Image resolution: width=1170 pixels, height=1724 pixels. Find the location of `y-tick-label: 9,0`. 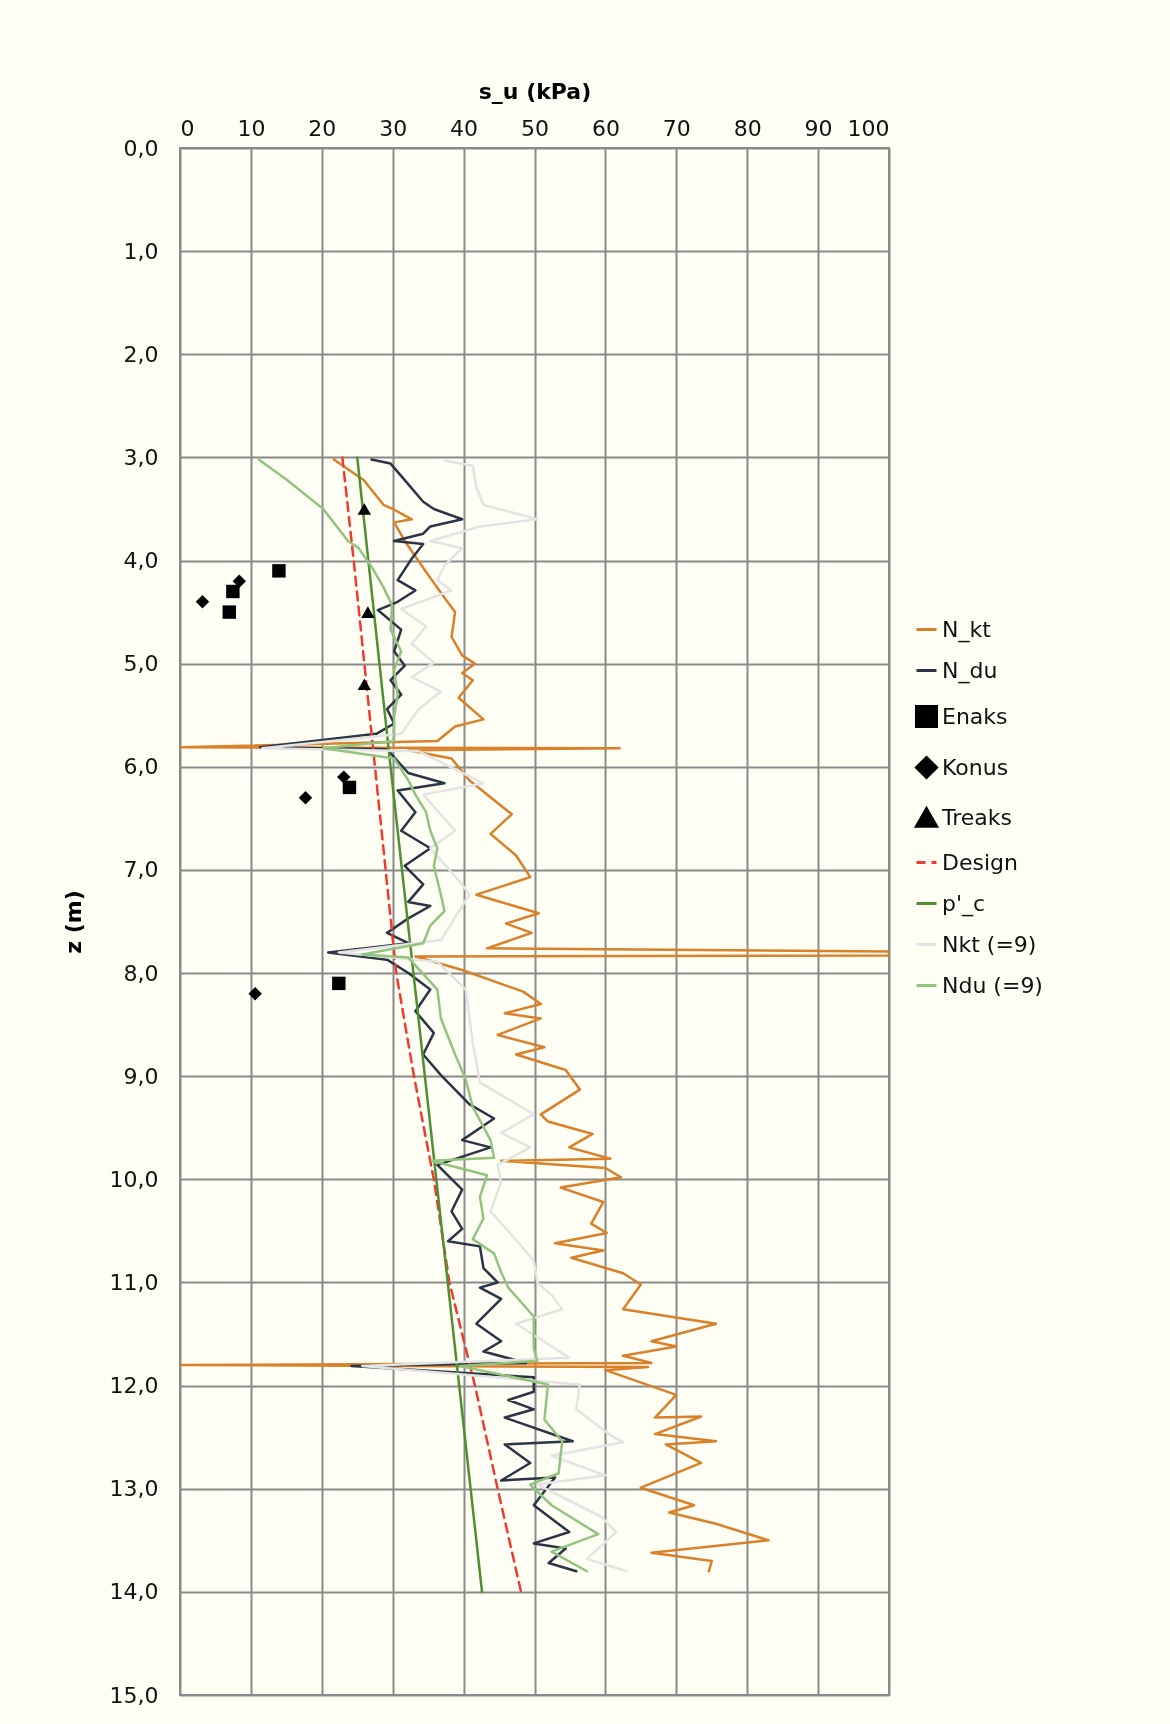

y-tick-label: 9,0 is located at coordinates (141, 1076).